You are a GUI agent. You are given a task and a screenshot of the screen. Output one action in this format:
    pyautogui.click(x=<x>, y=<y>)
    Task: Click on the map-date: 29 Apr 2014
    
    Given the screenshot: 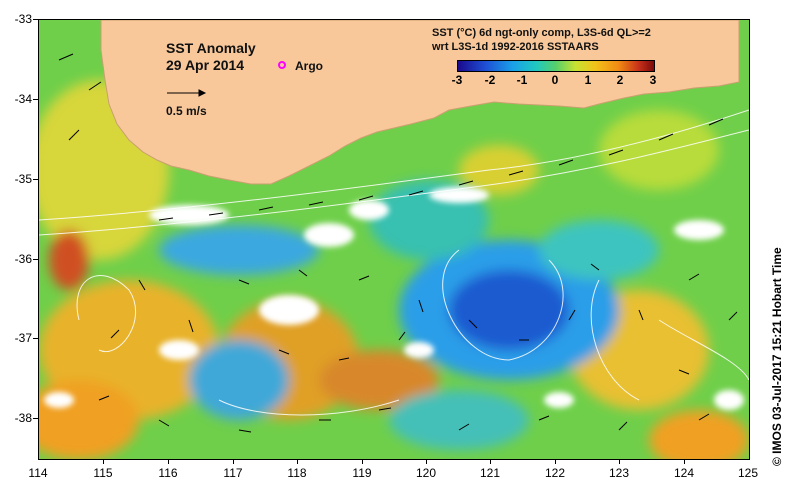 What is the action you would take?
    pyautogui.click(x=205, y=65)
    